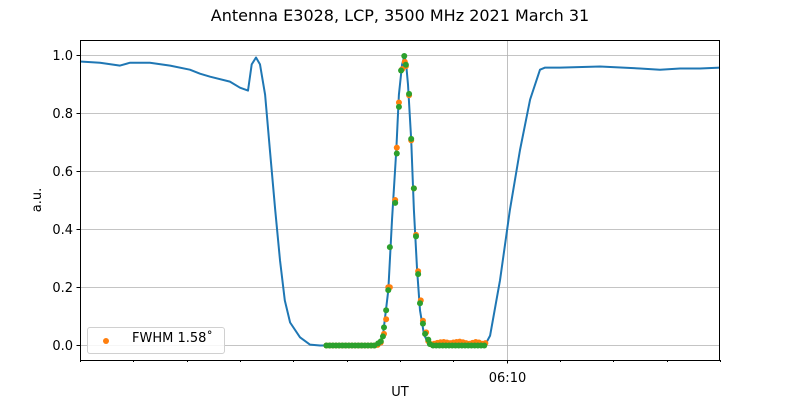 This screenshot has width=800, height=400. What do you see at coordinates (400, 392) in the screenshot?
I see `x-axis-label: UT` at bounding box center [400, 392].